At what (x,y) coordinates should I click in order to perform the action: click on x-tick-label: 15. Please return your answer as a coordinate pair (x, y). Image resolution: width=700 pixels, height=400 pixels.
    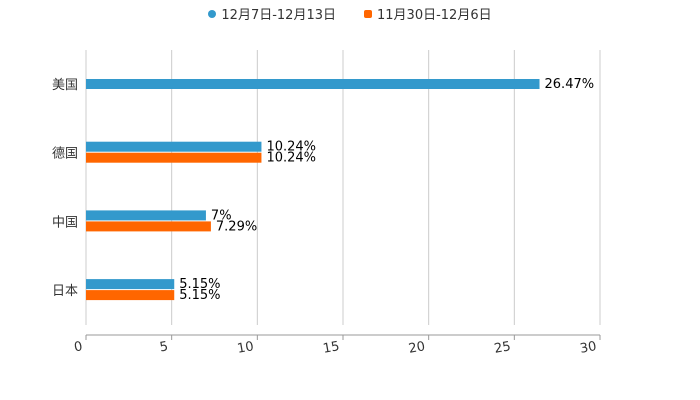
    Looking at the image, I should click on (331, 348).